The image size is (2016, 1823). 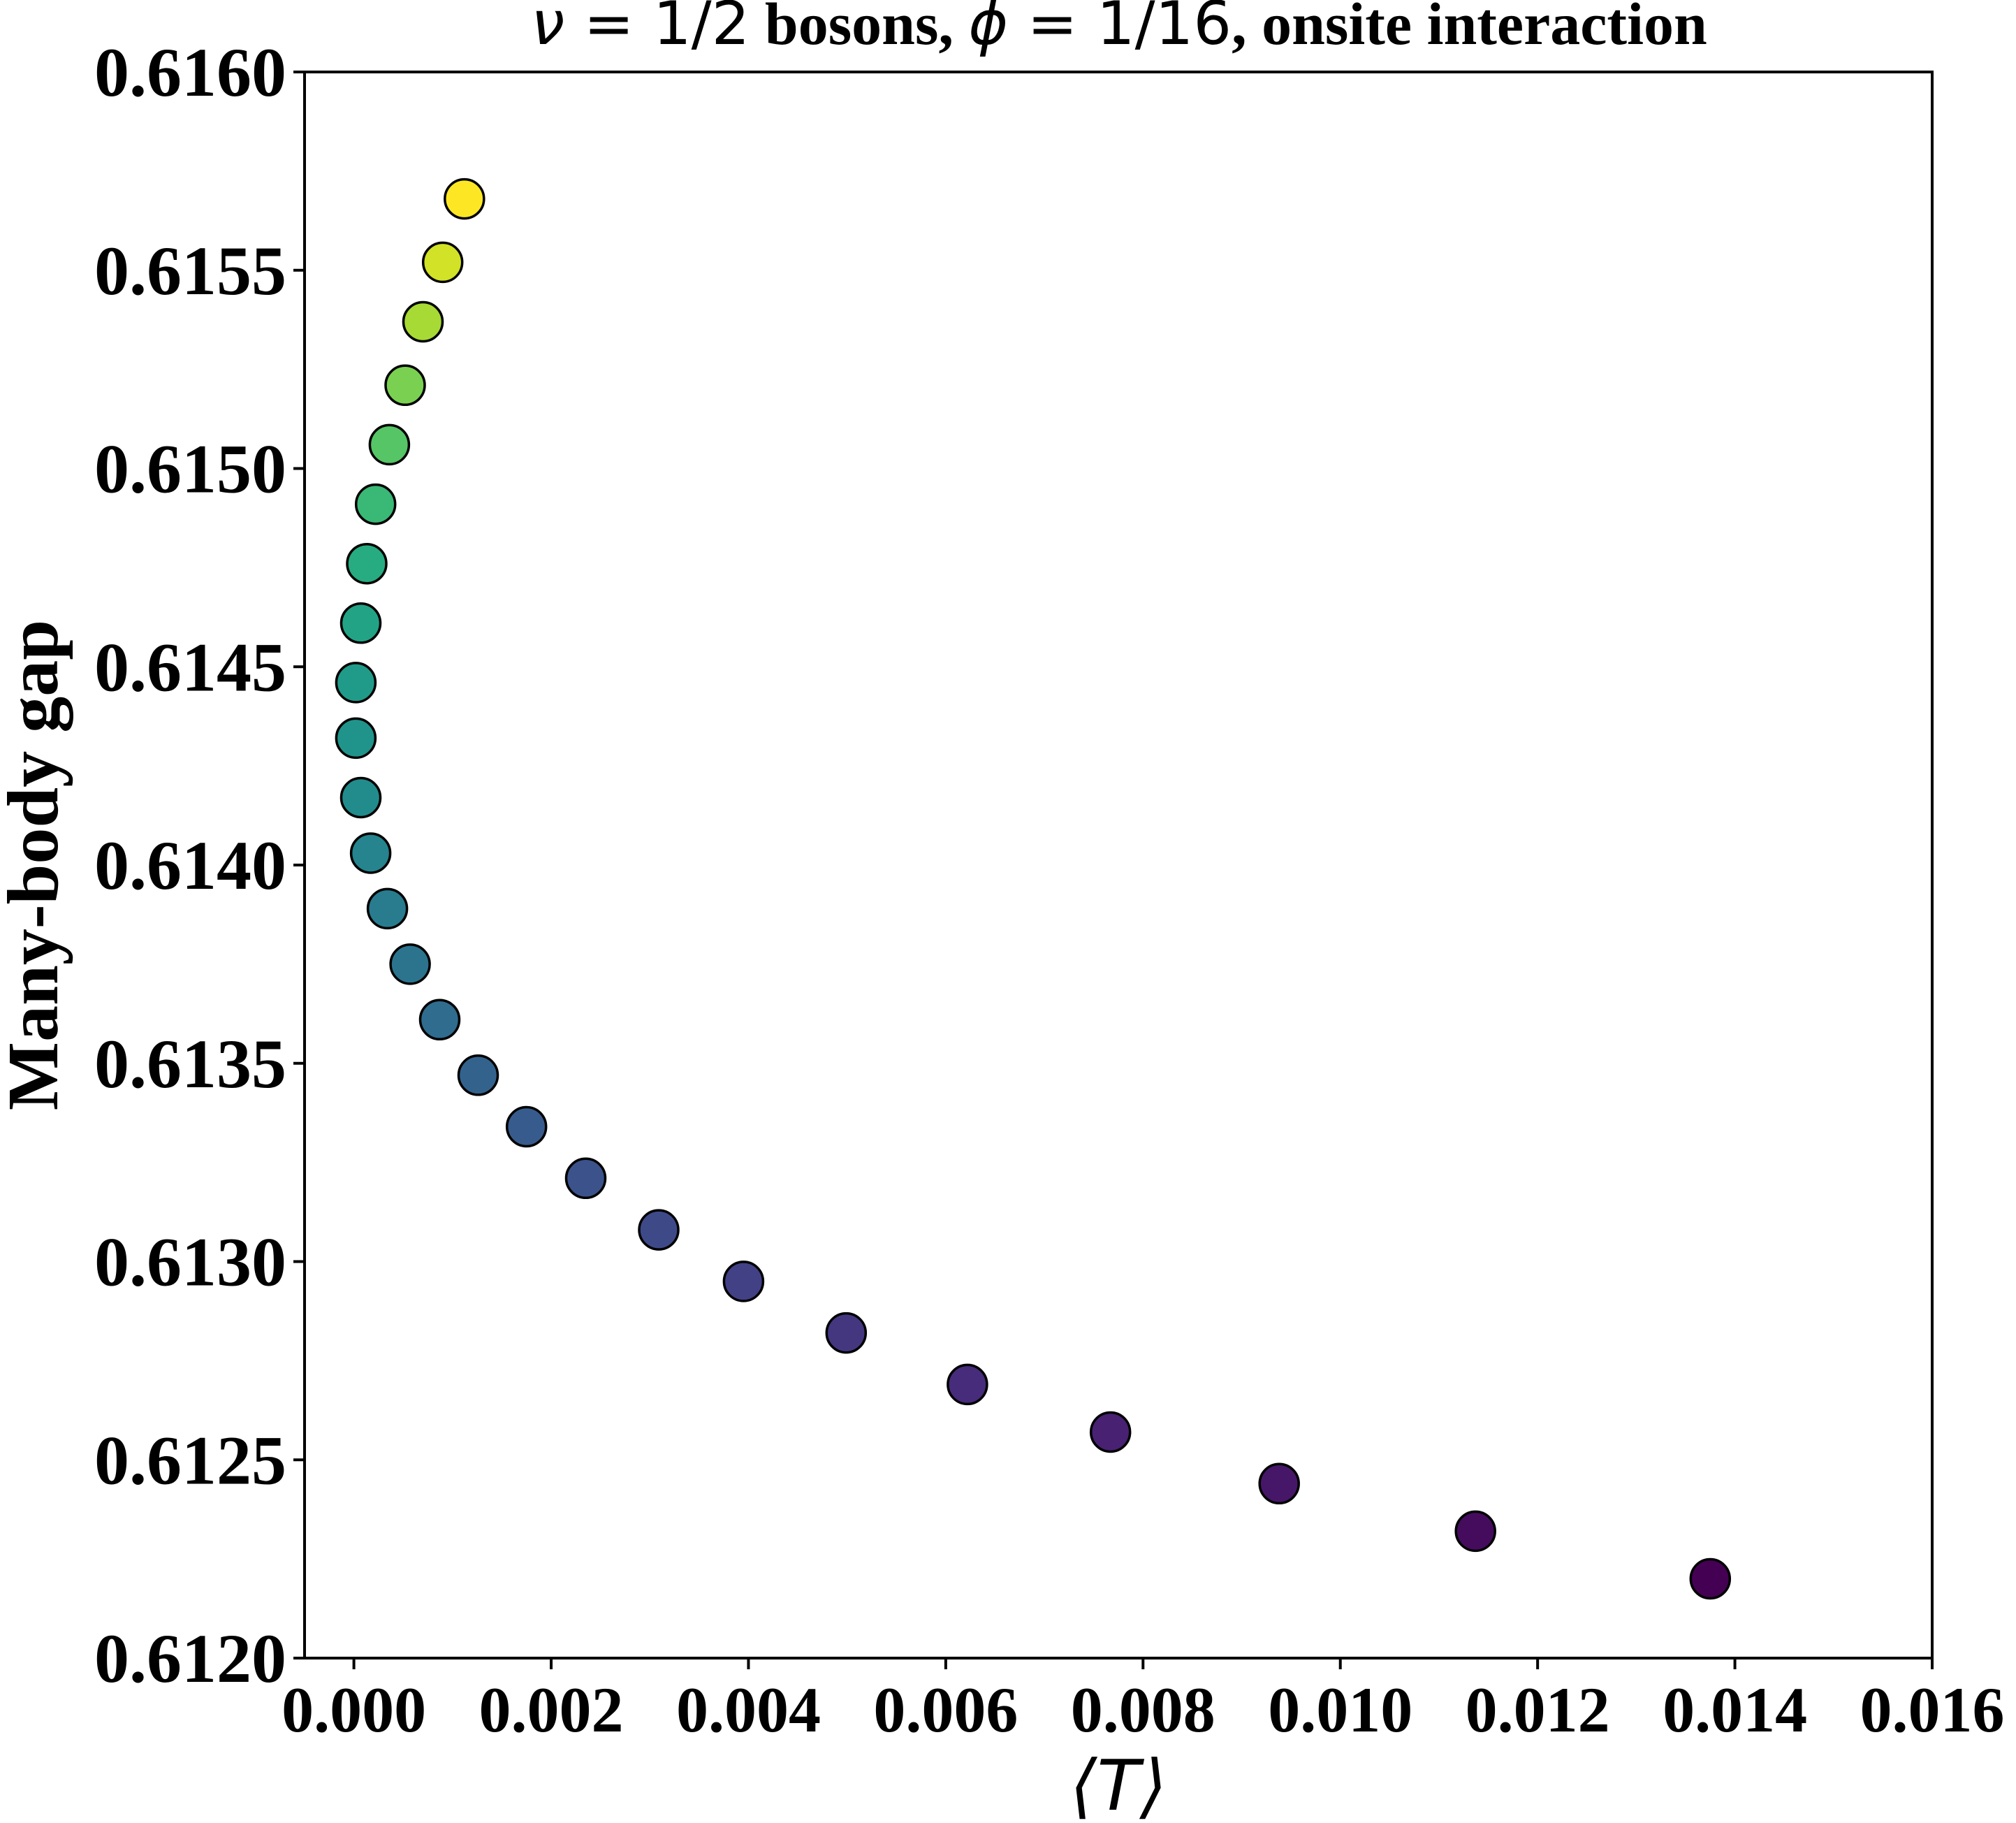 I want to click on y-axis-label: Many-body gap, so click(x=36, y=865).